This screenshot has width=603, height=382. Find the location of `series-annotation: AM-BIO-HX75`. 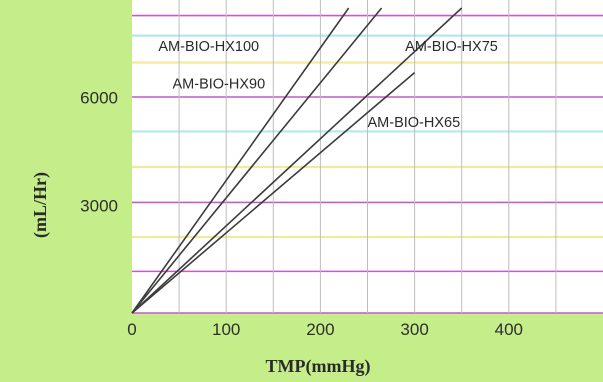

series-annotation: AM-BIO-HX75 is located at coordinates (451, 47).